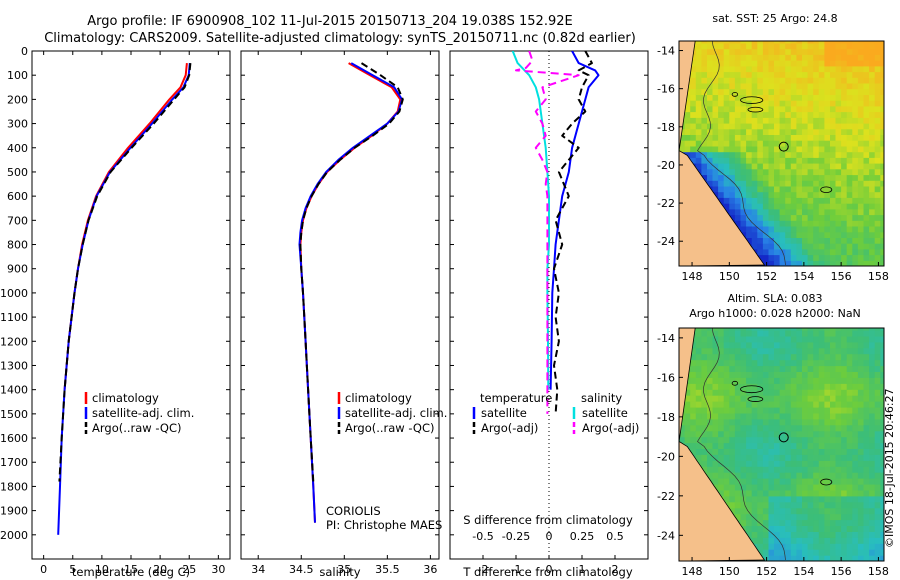 The image size is (900, 580). Describe the element at coordinates (549, 536) in the screenshot. I see `s-tick-label: 0` at that location.